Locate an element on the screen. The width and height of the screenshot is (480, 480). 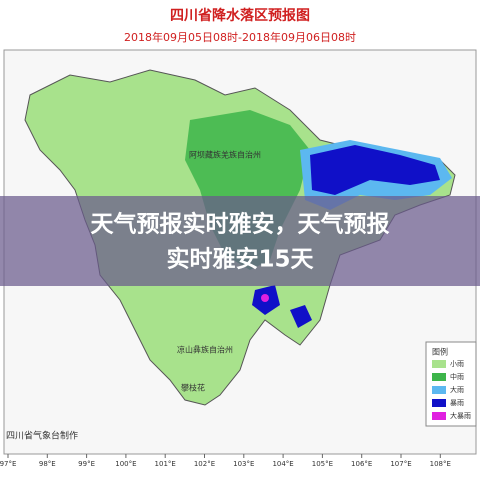
map-title: 四川省降水落区预报图 is located at coordinates (240, 15).